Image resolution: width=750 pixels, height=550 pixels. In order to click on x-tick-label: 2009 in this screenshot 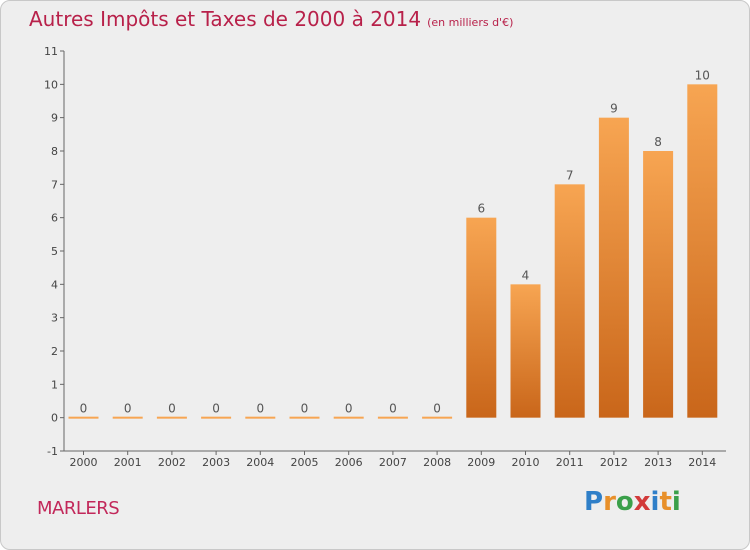, I will do `click(481, 462)`.